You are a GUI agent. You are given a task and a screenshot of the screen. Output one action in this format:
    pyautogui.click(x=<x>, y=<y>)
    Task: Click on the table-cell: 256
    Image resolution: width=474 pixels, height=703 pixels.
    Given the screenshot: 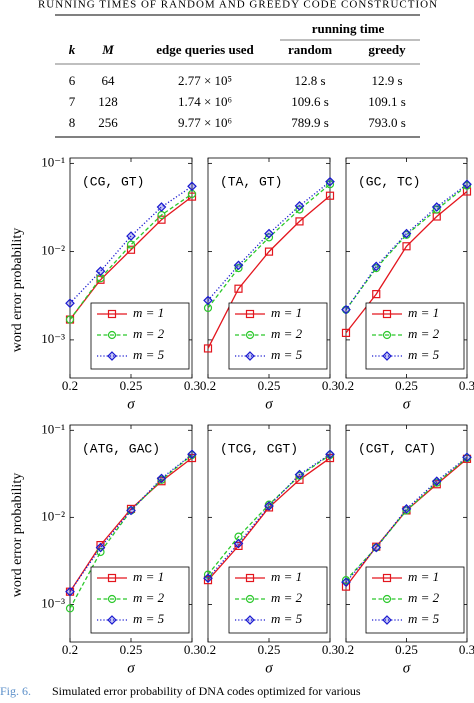 What is the action you would take?
    pyautogui.click(x=108, y=122)
    